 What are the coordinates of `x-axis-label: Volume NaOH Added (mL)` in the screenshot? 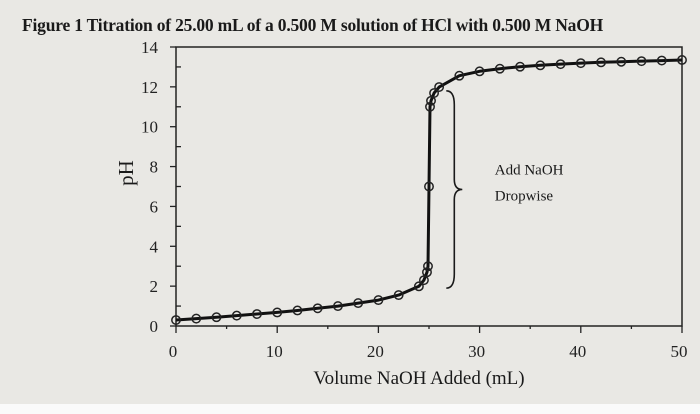 It's located at (418, 378).